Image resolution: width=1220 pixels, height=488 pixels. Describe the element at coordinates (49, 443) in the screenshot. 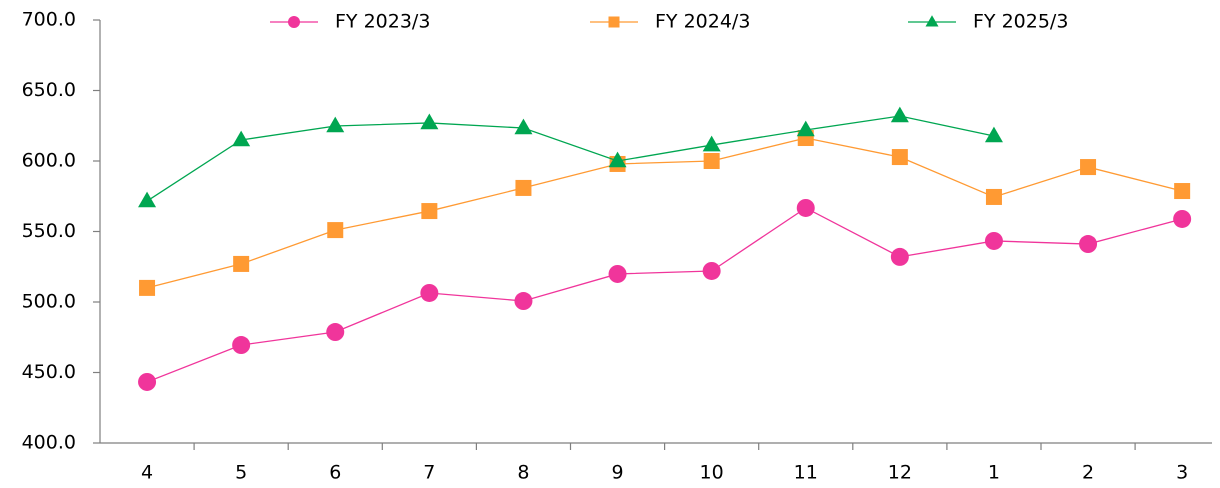

I see `y-tick-label: 400.0` at that location.